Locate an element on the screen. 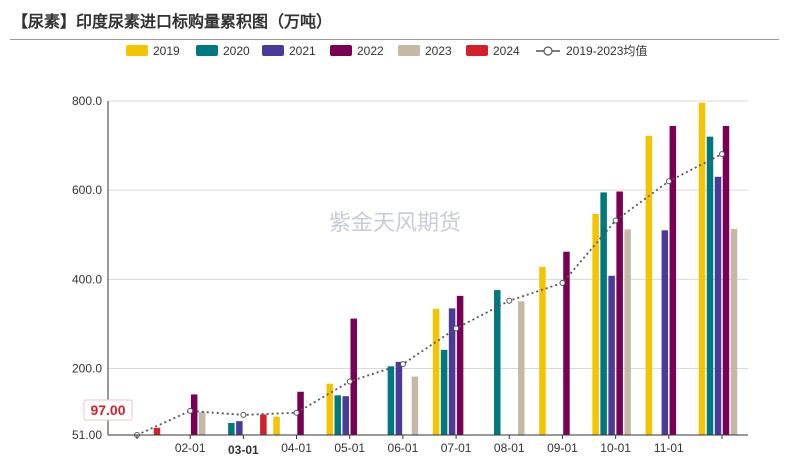  value-label-box: 97.00 is located at coordinates (108, 410).